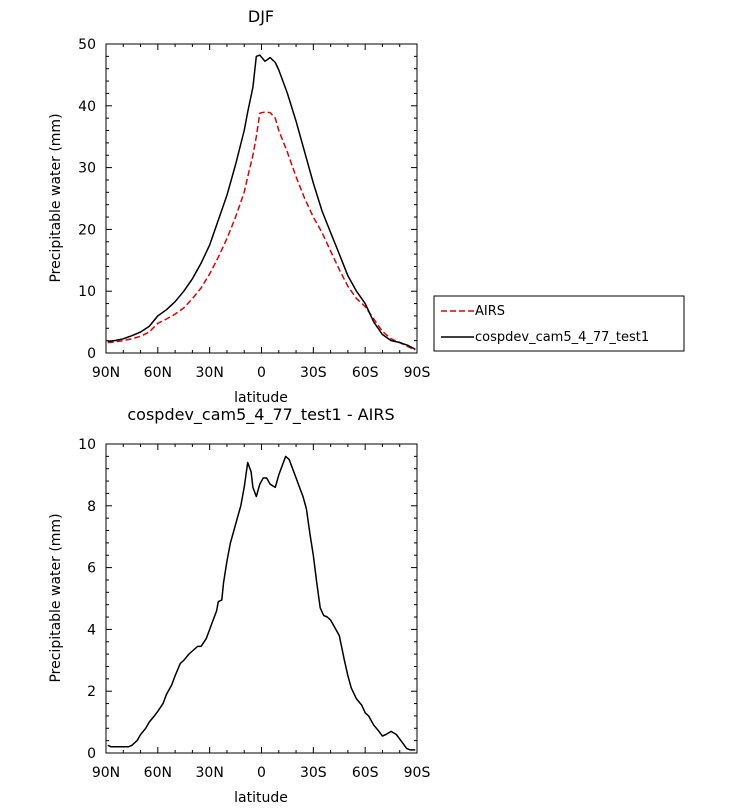  I want to click on legend: AIRS cospdev_cam5_4_77_test1, so click(559, 323).